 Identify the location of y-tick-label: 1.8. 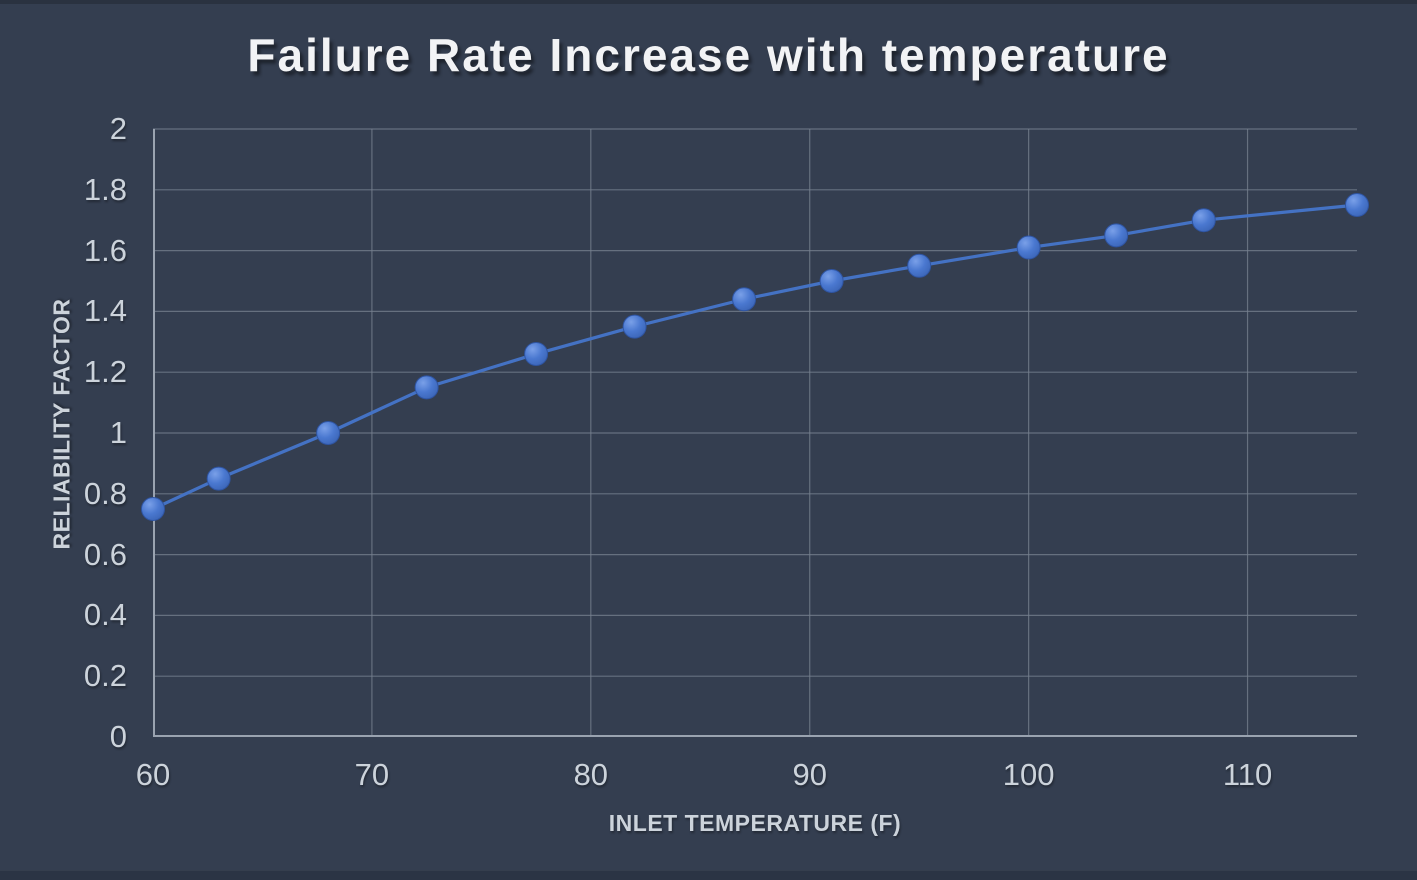
(105, 189).